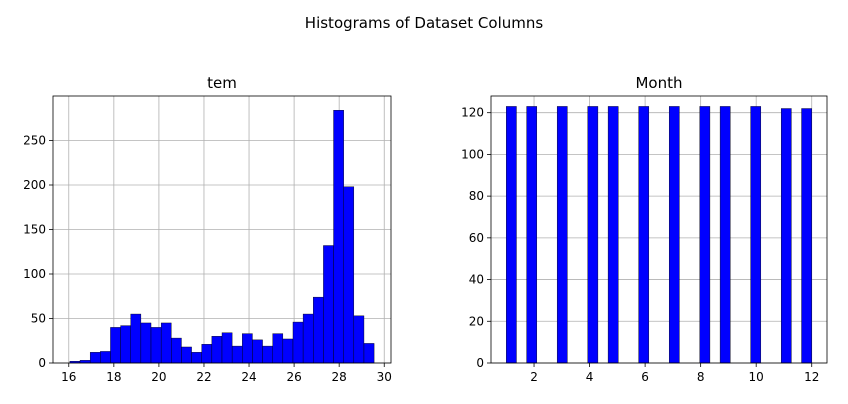  I want to click on tem-x-tick-label: 22, so click(203, 377).